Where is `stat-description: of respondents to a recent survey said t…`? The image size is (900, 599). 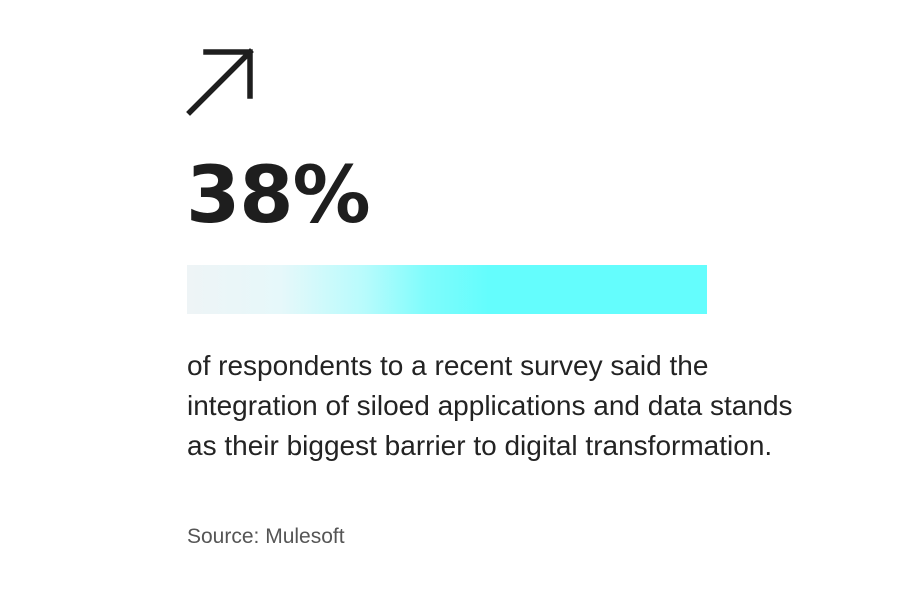 stat-description: of respondents to a recent survey said t… is located at coordinates (490, 405).